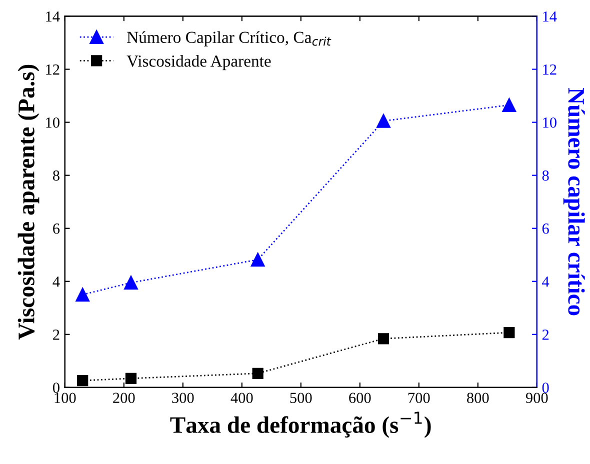 The width and height of the screenshot is (590, 464). Describe the element at coordinates (478, 398) in the screenshot. I see `x-tick-label: 800` at that location.